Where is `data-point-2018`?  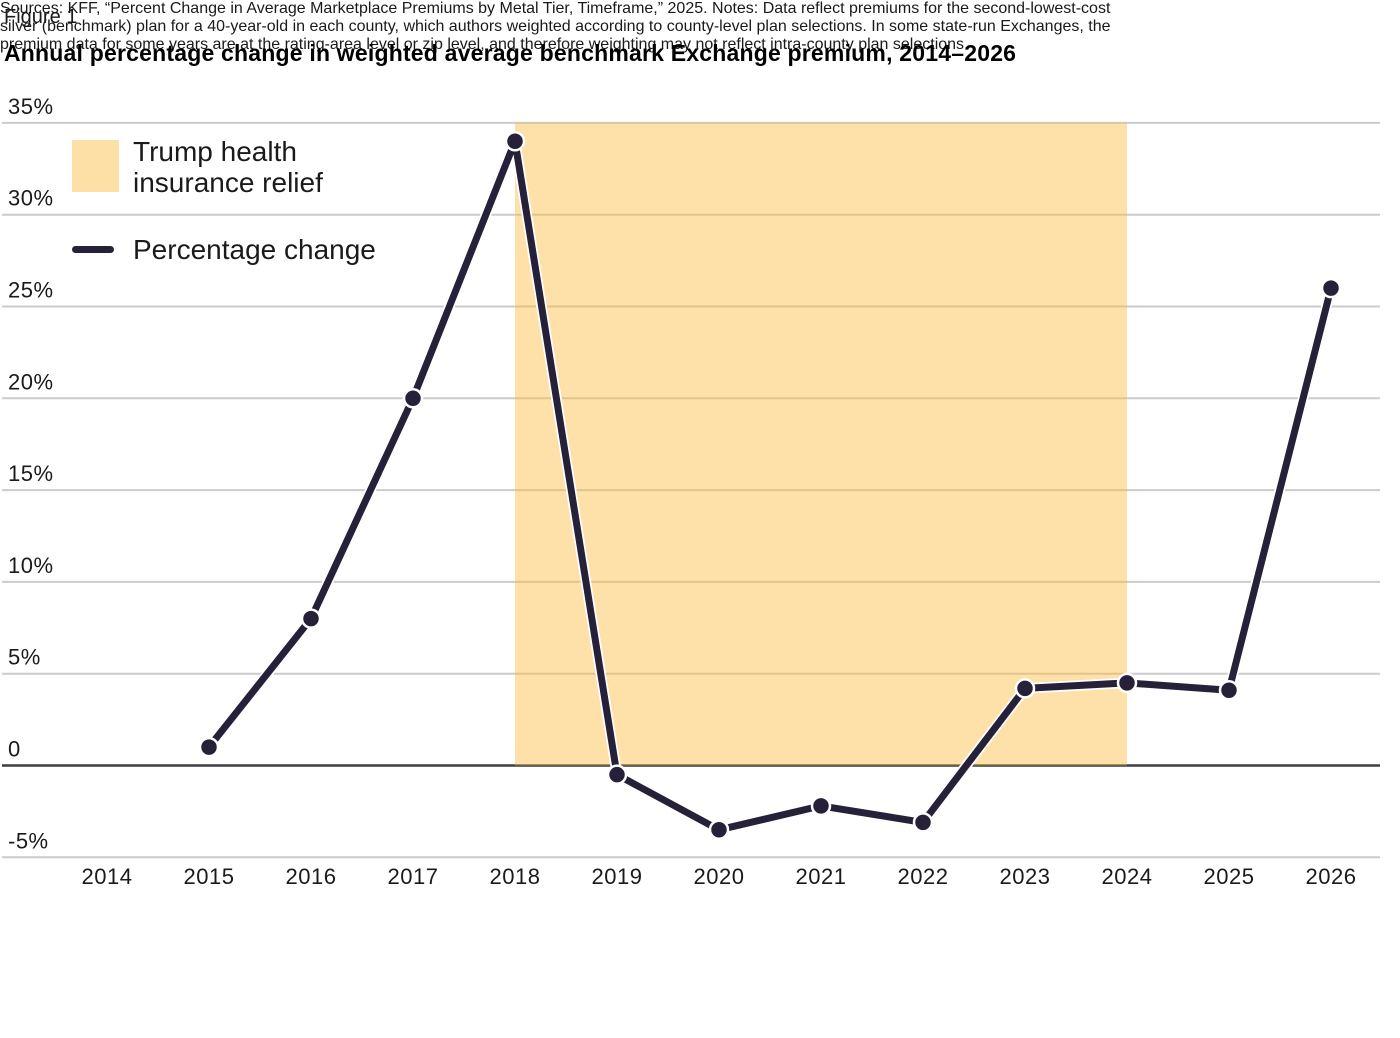
data-point-2018 is located at coordinates (515, 141).